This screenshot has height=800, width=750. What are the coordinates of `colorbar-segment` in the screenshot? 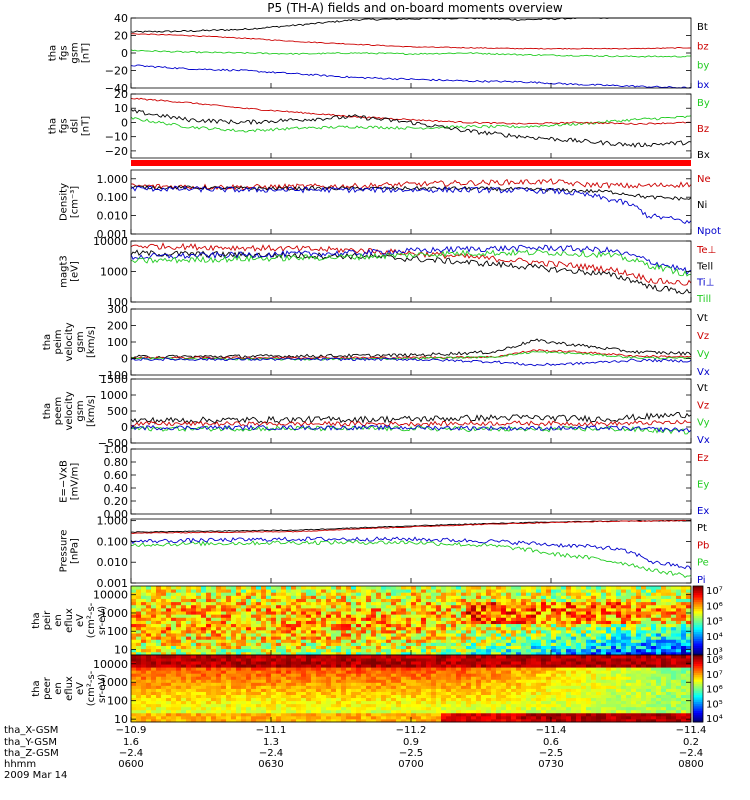 It's located at (698, 592).